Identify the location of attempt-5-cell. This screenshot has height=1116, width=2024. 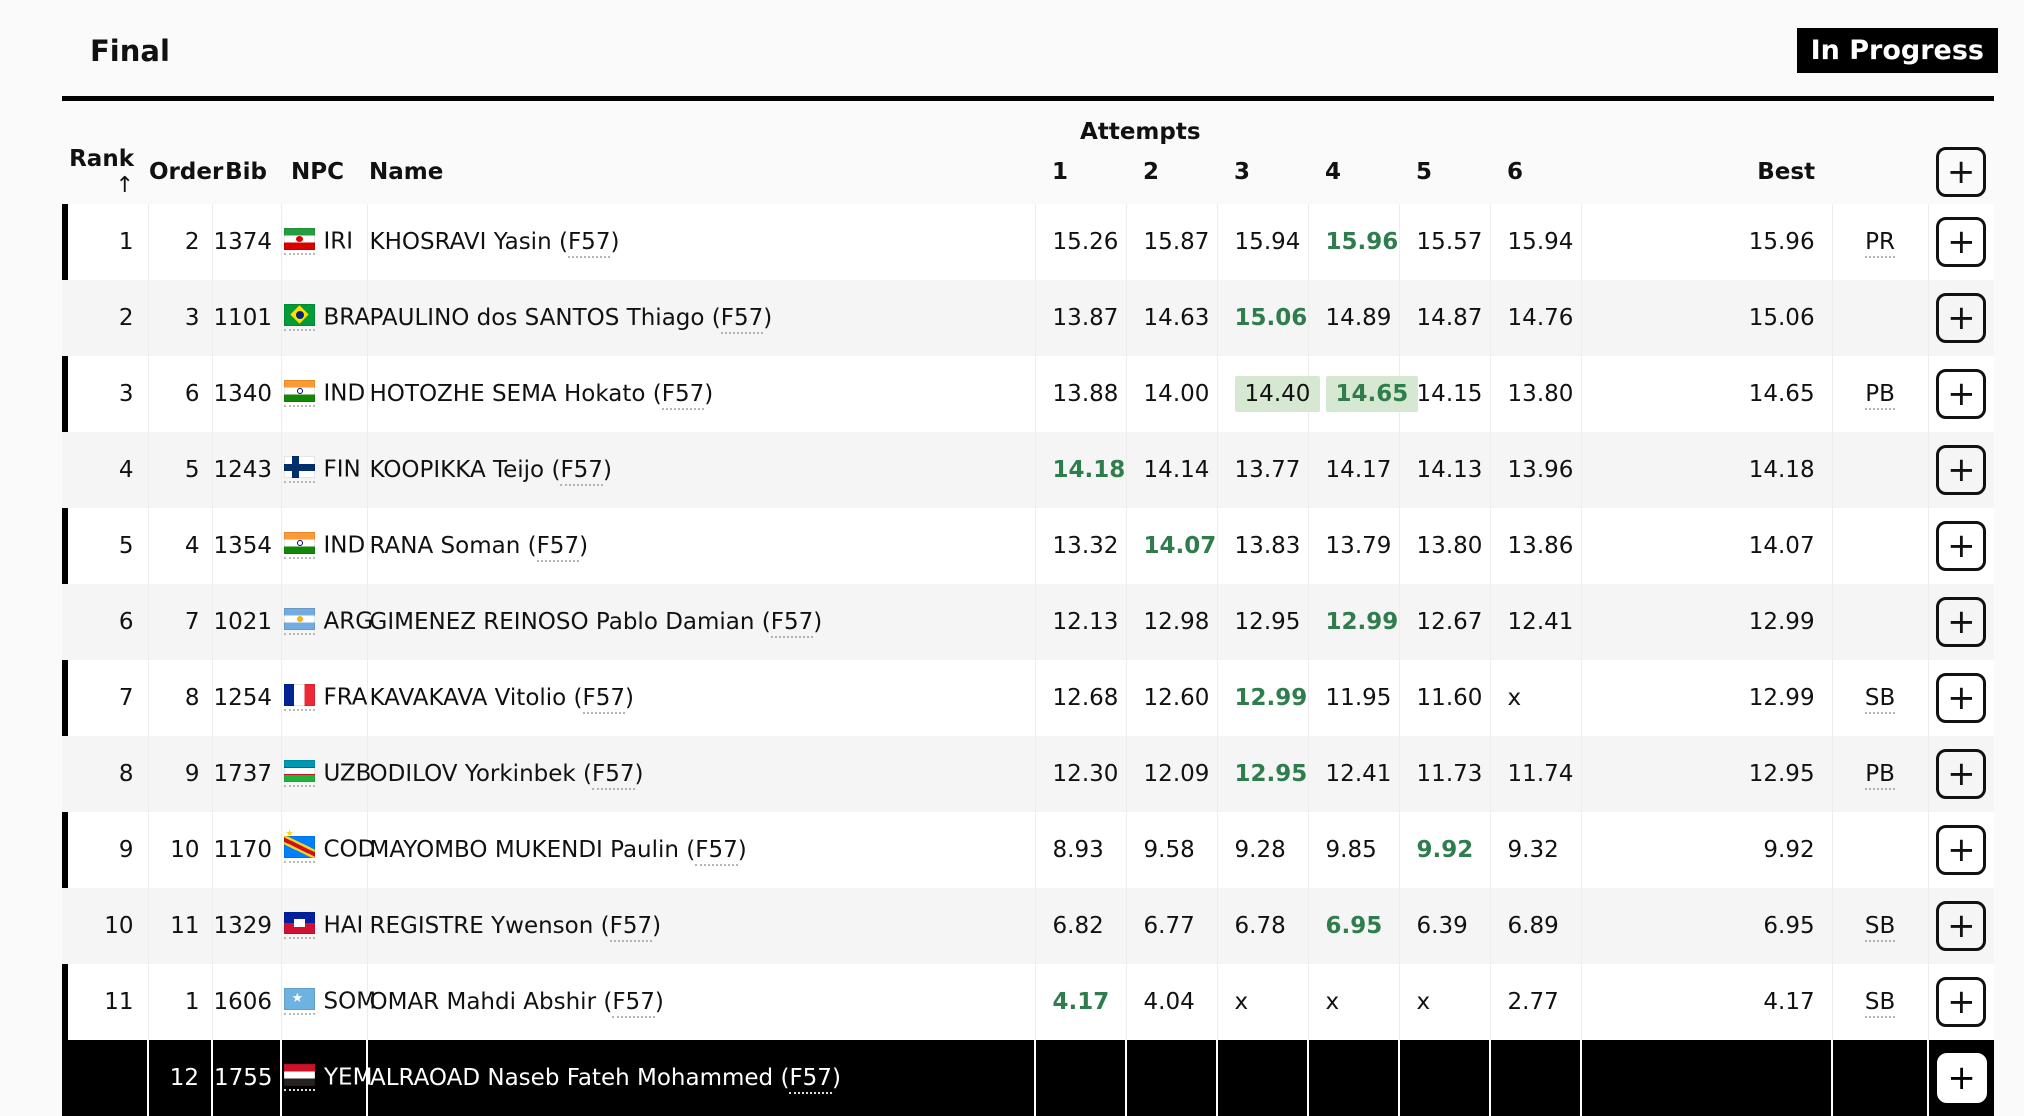
(1445, 1077).